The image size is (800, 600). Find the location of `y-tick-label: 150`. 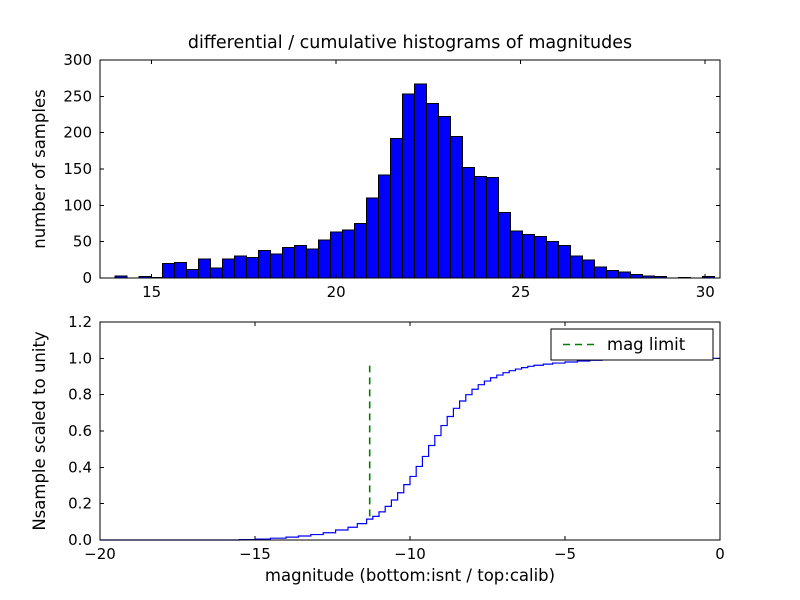

y-tick-label: 150 is located at coordinates (77, 169).